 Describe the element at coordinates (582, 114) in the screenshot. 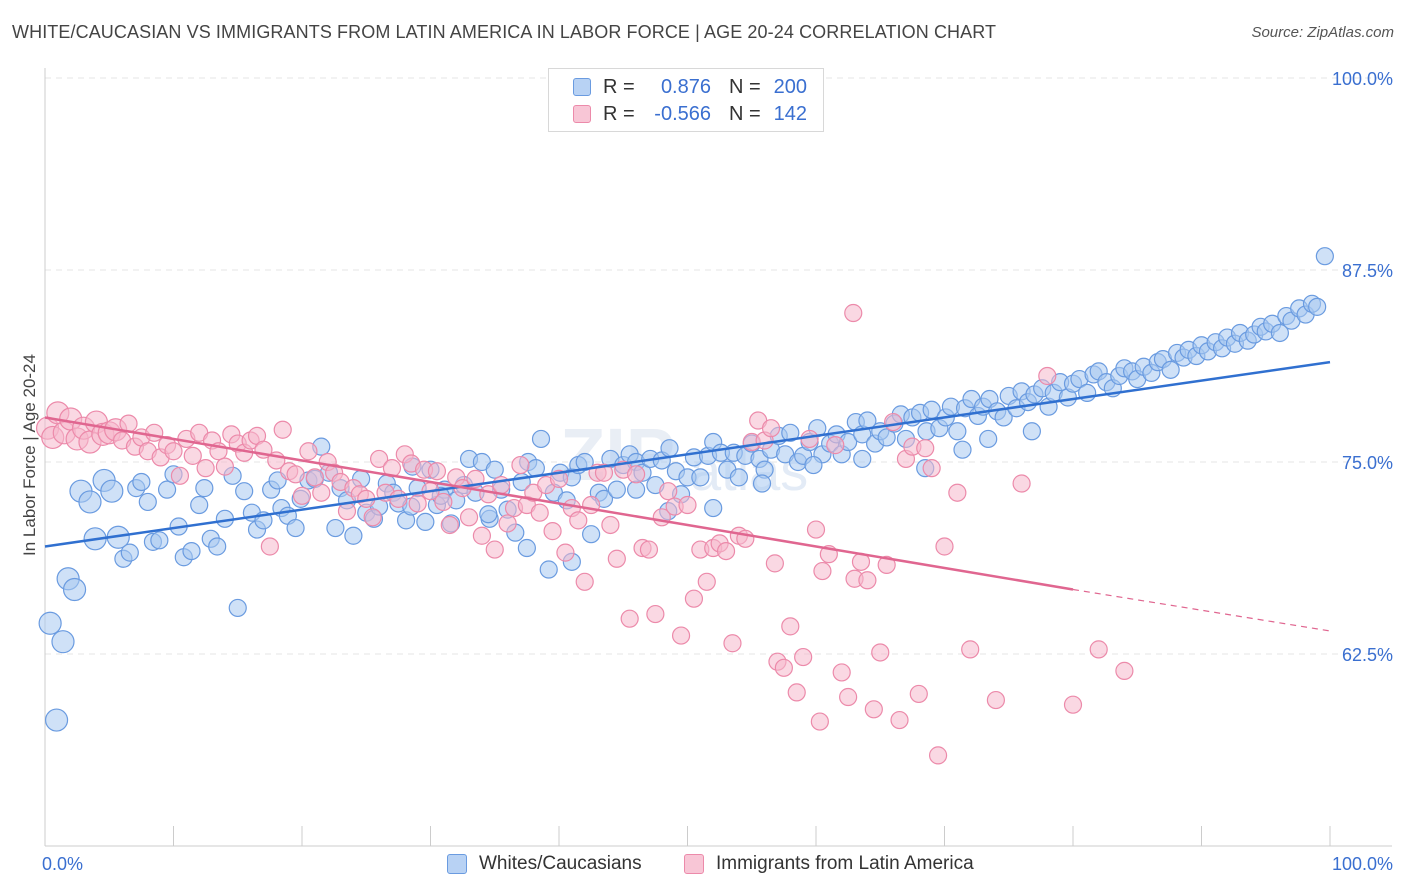

I see `legend-swatch-pink` at that location.